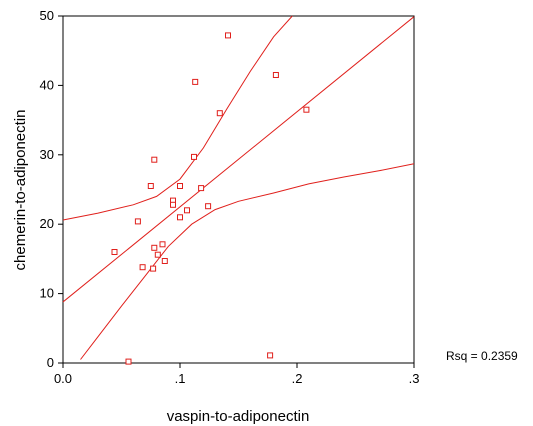 The width and height of the screenshot is (533, 426). Describe the element at coordinates (180, 378) in the screenshot. I see `x-tick-label: .1` at that location.